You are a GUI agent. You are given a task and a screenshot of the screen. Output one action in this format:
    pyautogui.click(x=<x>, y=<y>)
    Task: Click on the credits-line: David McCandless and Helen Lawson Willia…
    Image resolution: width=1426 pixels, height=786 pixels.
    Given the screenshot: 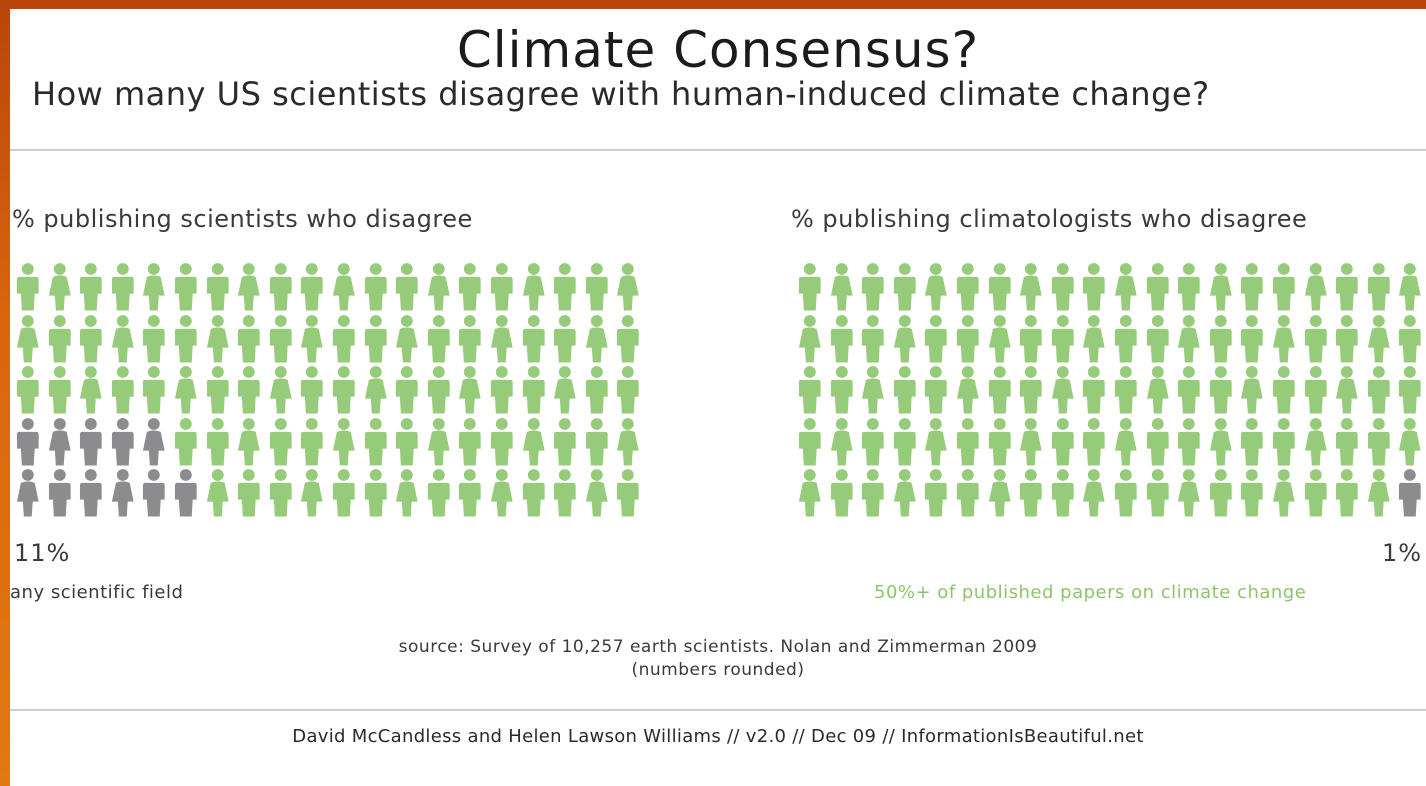 What is the action you would take?
    pyautogui.click(x=718, y=736)
    